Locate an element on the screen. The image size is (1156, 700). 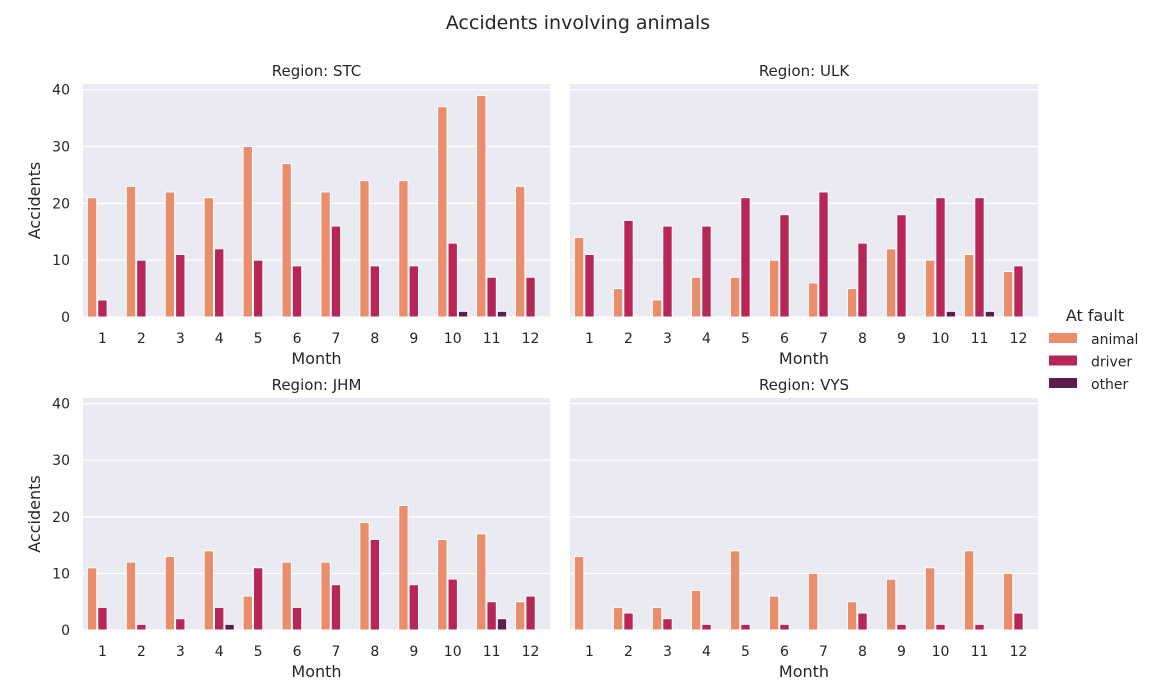
legend-item-other: other is located at coordinates (1089, 385).